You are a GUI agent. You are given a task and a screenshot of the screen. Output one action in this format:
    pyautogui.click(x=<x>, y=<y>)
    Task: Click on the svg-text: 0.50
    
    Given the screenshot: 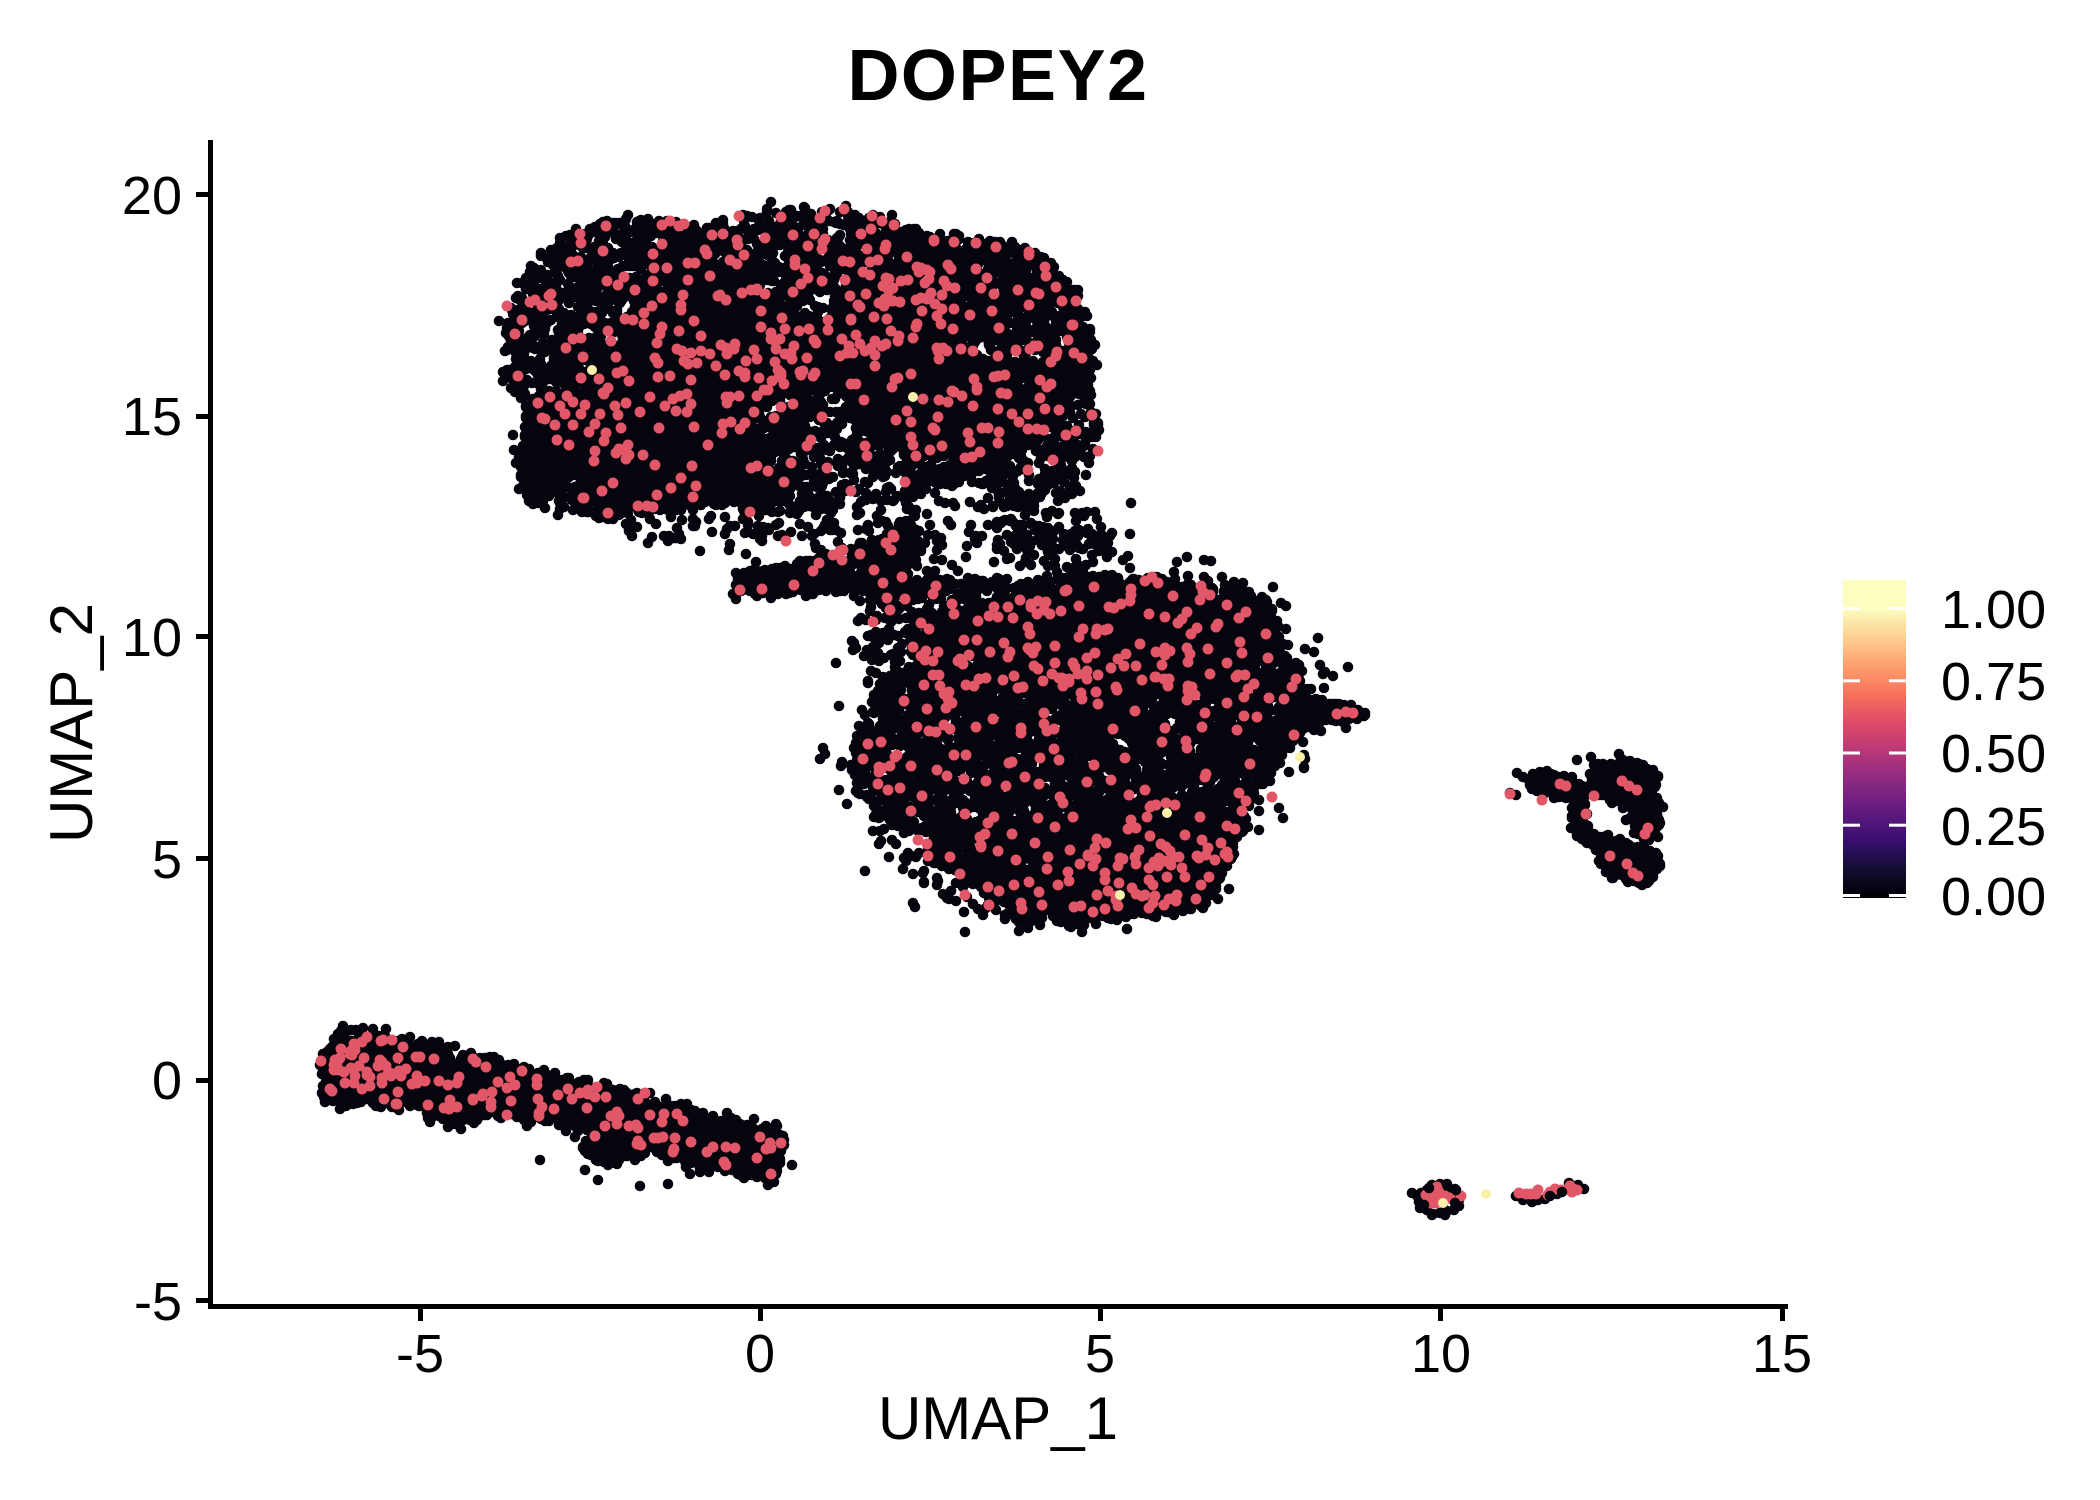 What is the action you would take?
    pyautogui.click(x=1993, y=754)
    